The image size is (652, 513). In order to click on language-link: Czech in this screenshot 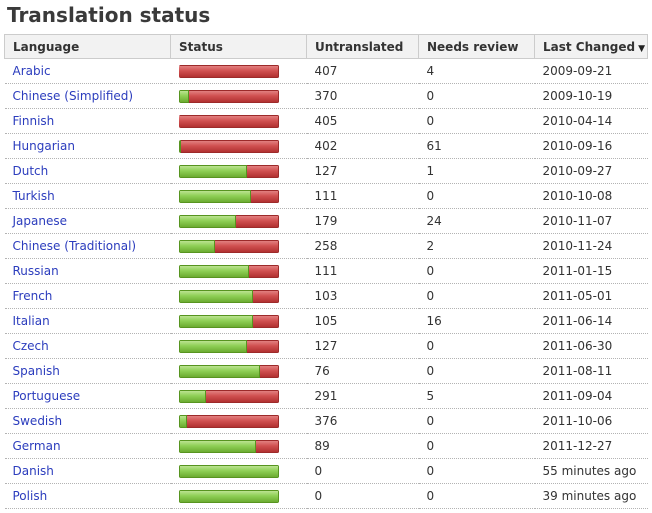, I will do `click(30, 346)`.